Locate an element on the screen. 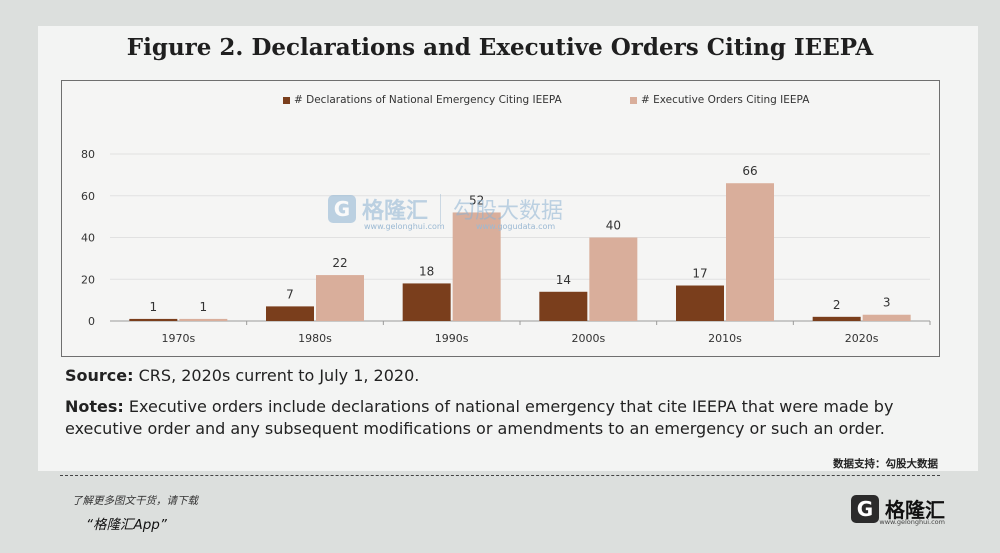 The image size is (1000, 553). data-label: 2 is located at coordinates (837, 305).